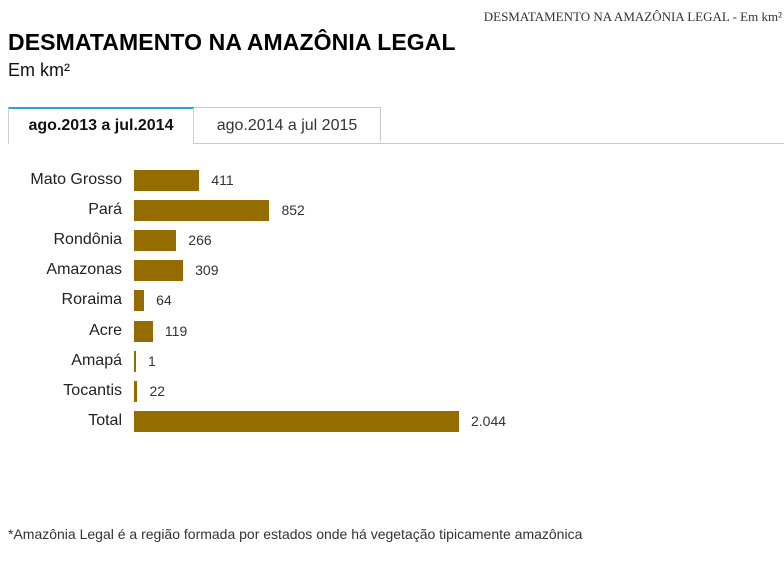 Image resolution: width=784 pixels, height=566 pixels. Describe the element at coordinates (293, 210) in the screenshot. I see `value-label: 852` at that location.